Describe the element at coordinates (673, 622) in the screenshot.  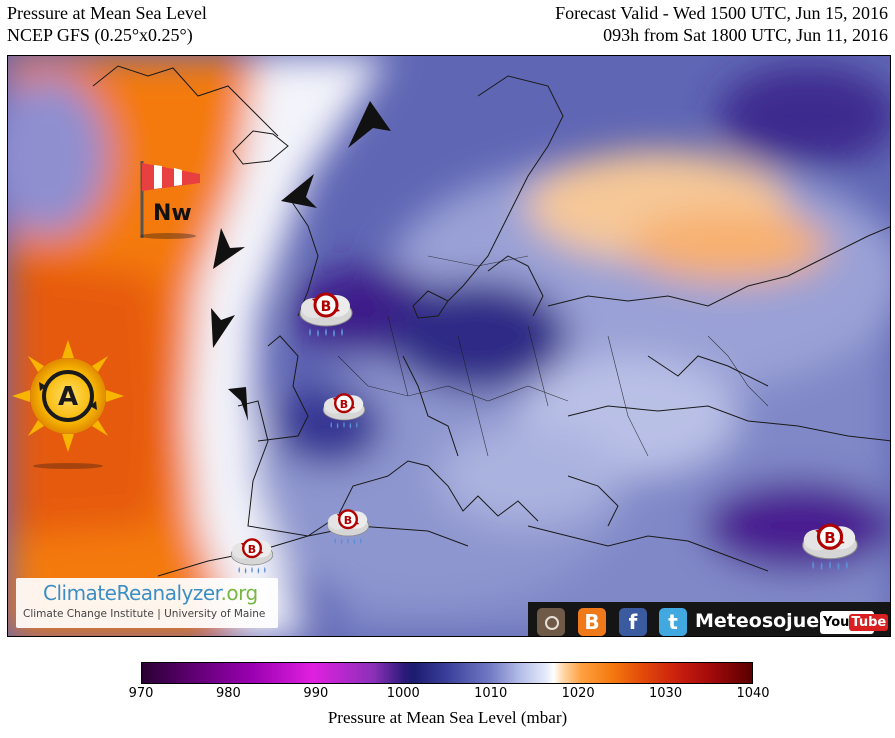
I see `twitter-icon: t` at that location.